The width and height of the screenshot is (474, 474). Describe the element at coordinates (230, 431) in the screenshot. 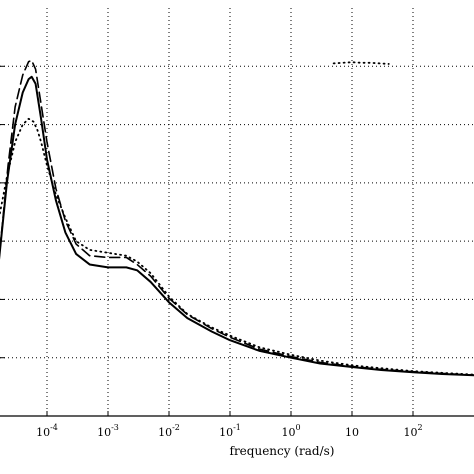

I see `x-tick-label-4: 10⁻¹` at that location.